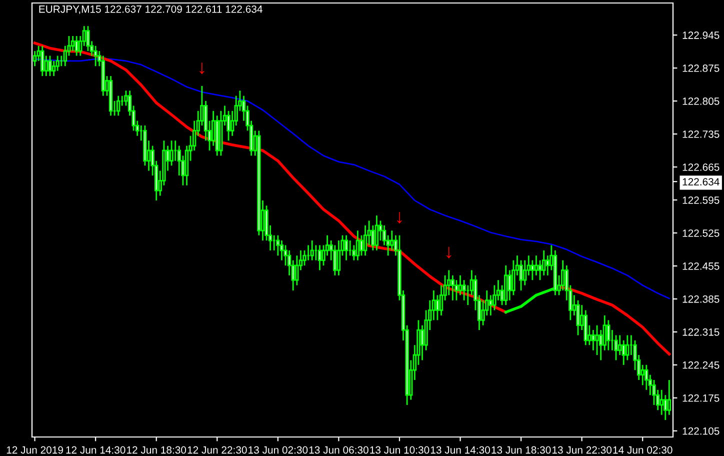  I want to click on y-tick-label: 122.634, so click(701, 182).